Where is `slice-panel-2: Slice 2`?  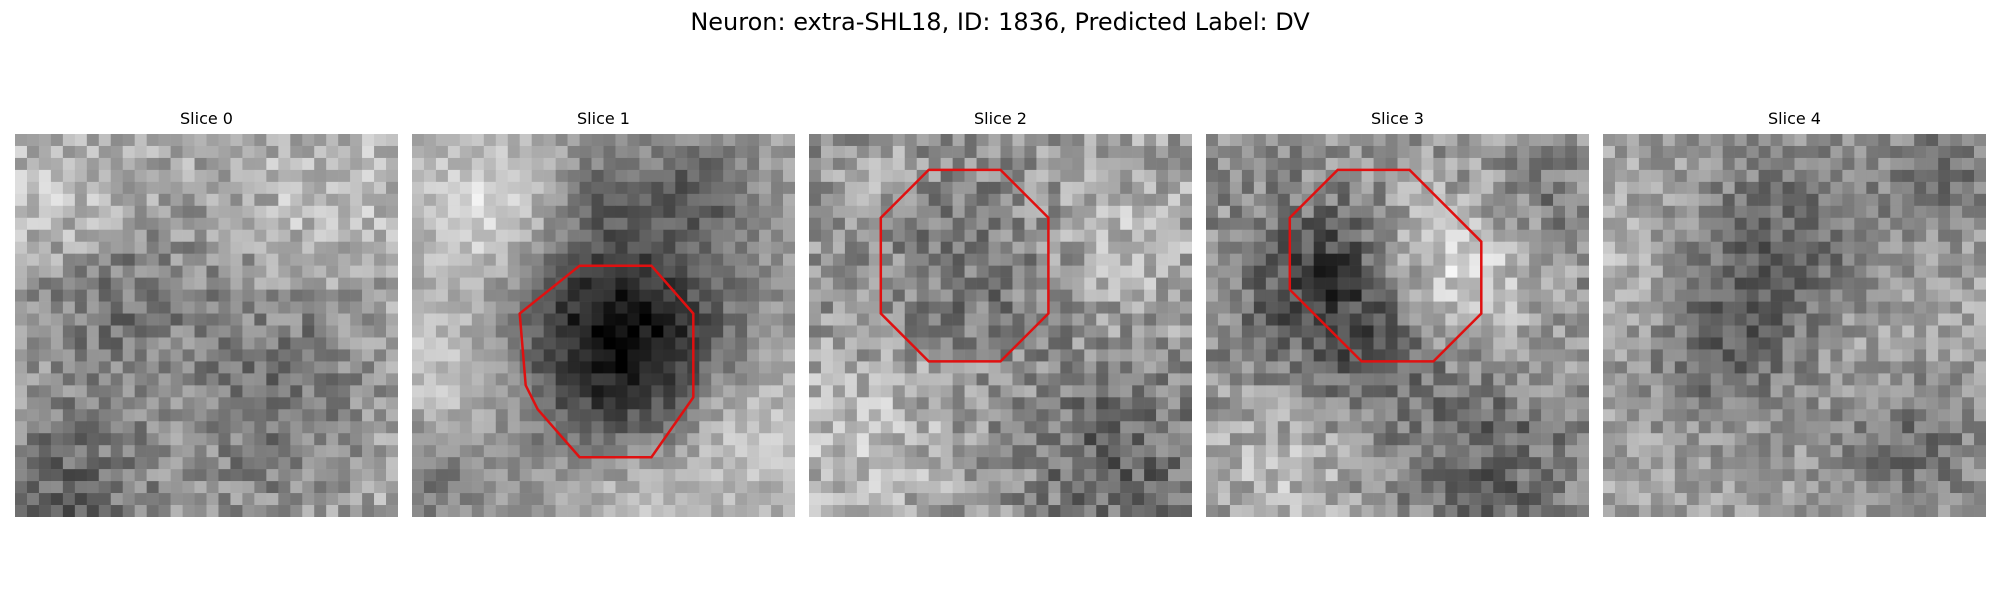
slice-panel-2: Slice 2 is located at coordinates (1000, 312).